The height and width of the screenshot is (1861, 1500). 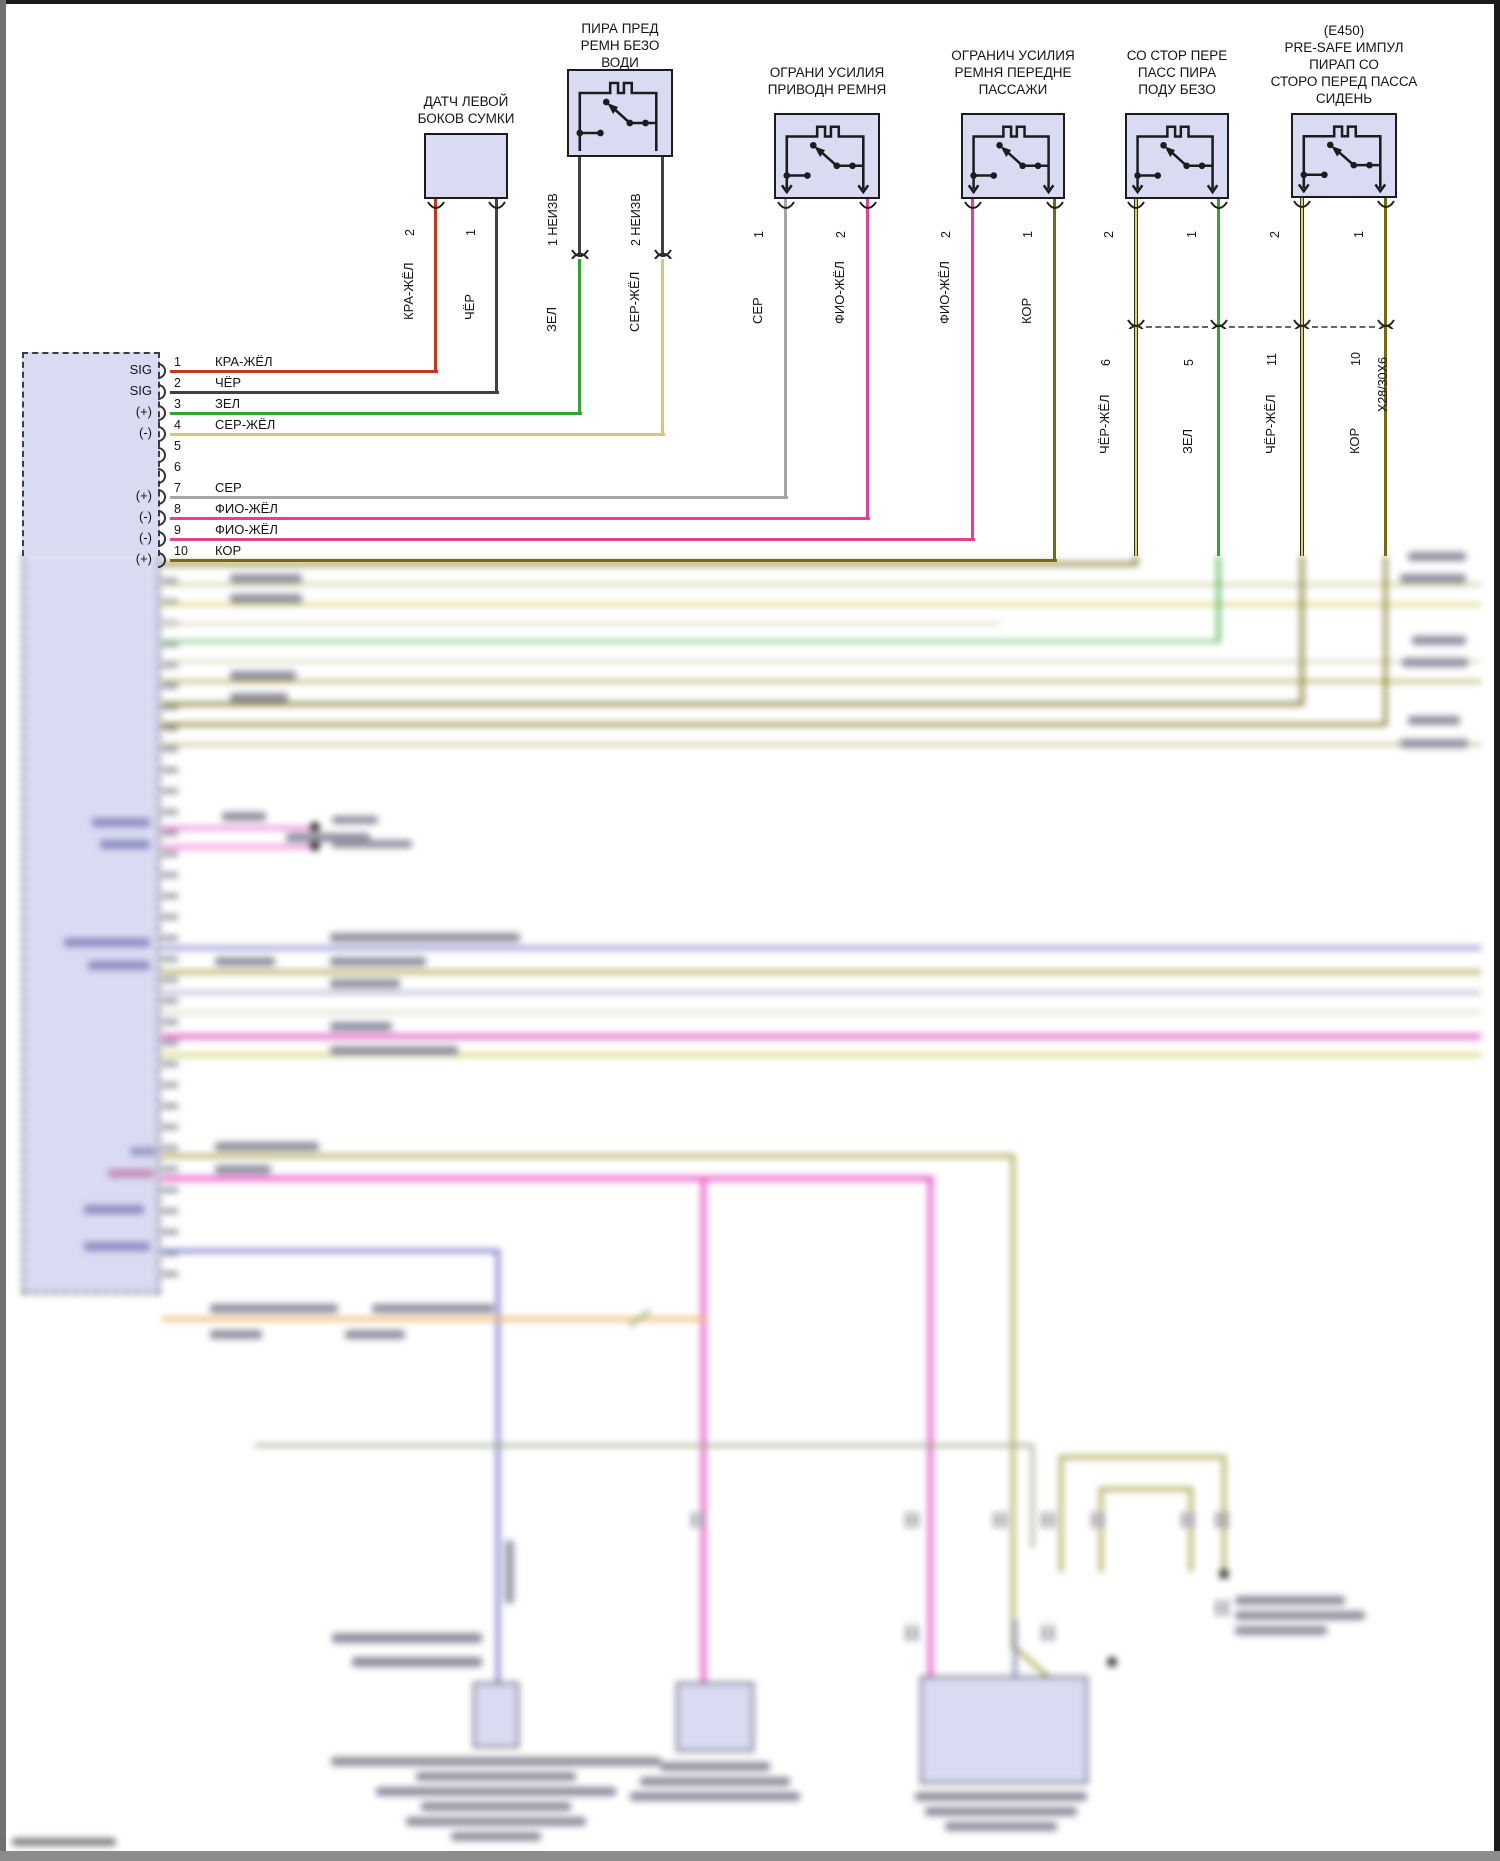 I want to click on frame-bottom, so click(x=750, y=1856).